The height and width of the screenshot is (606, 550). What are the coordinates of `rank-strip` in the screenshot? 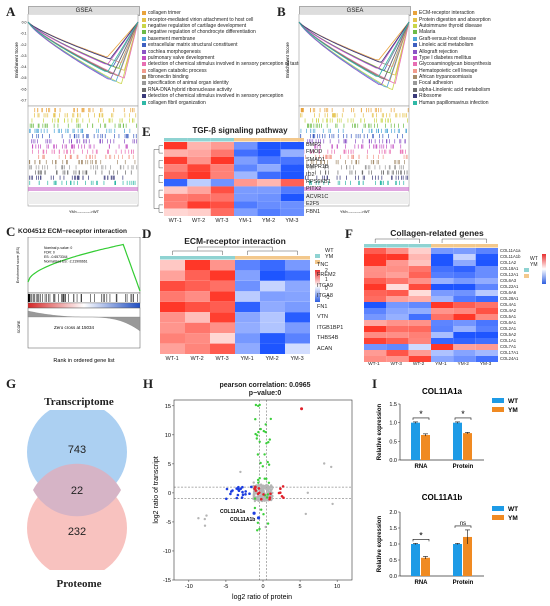 It's located at (83, 189).